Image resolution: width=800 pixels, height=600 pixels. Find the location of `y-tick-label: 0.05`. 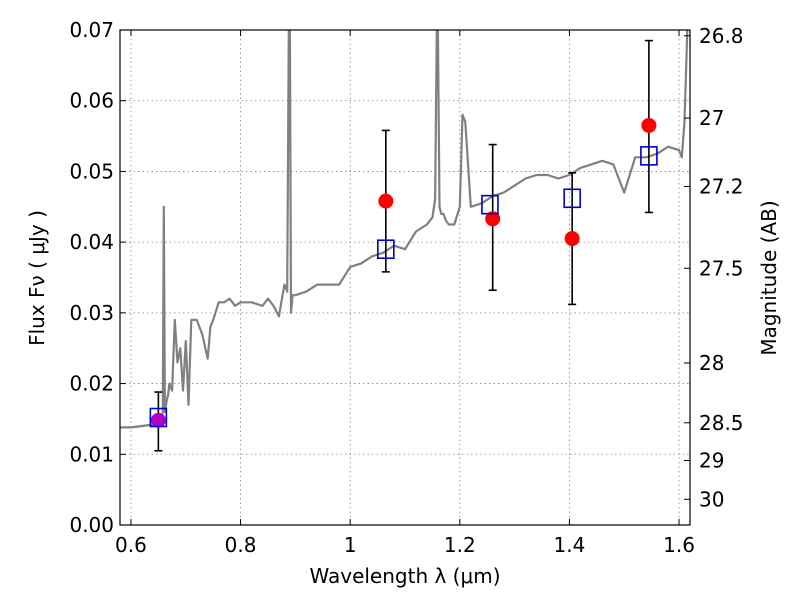

y-tick-label: 0.05 is located at coordinates (91, 171).